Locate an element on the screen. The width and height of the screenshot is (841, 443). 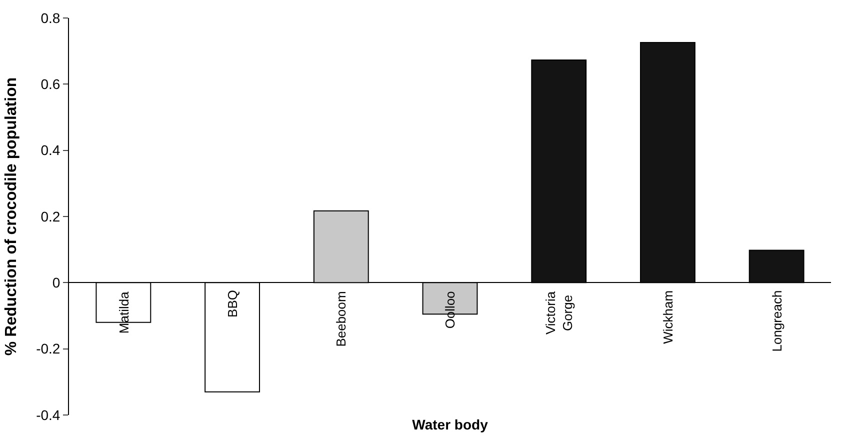
x-tick-label: BBQ is located at coordinates (232, 304).